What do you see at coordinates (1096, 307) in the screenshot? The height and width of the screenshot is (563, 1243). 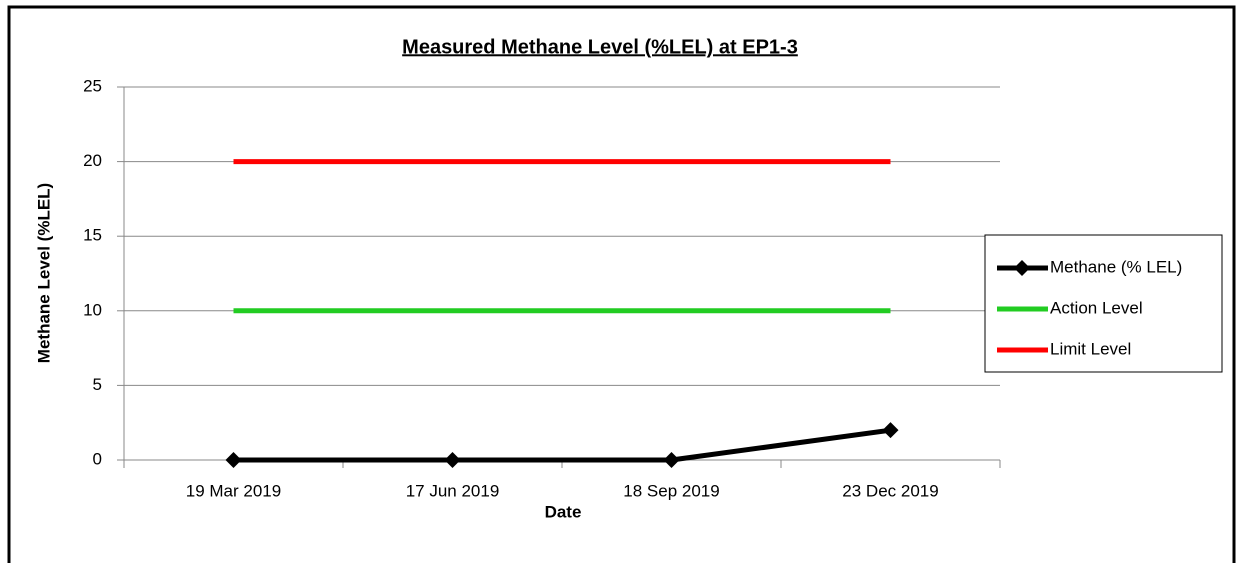 I see `legend-label: Action Level` at bounding box center [1096, 307].